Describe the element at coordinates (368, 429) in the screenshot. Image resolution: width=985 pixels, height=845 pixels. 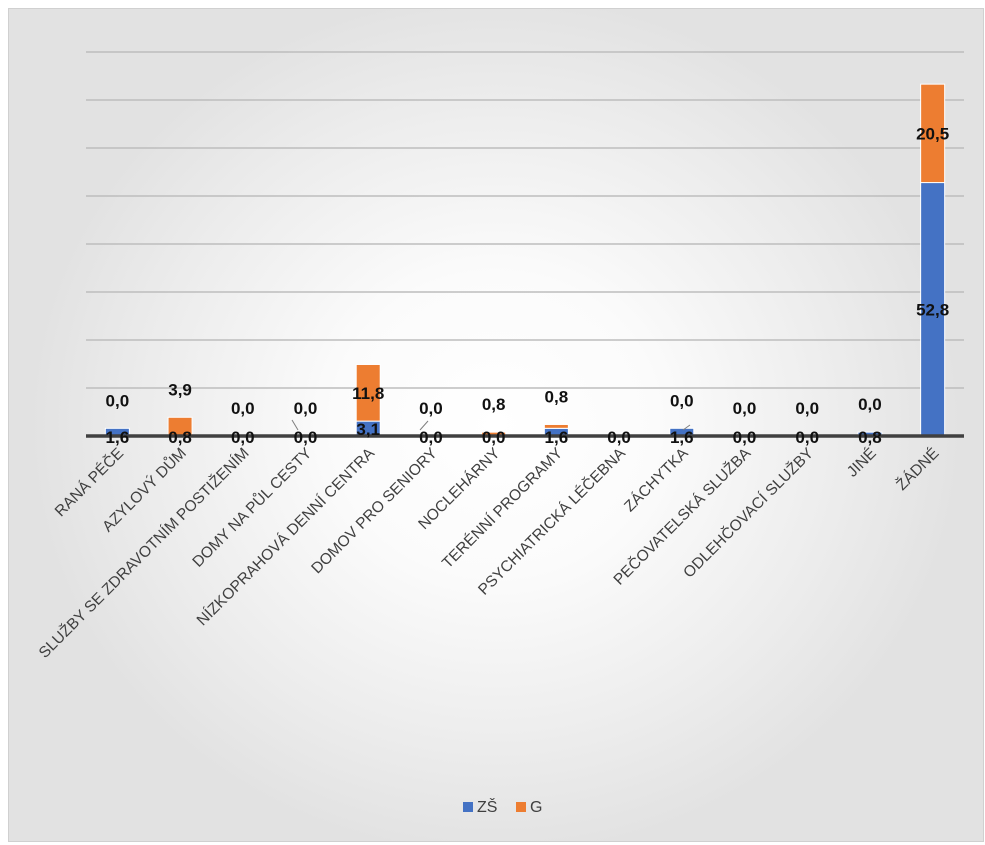
I see `data-label-zs: 3,1` at that location.